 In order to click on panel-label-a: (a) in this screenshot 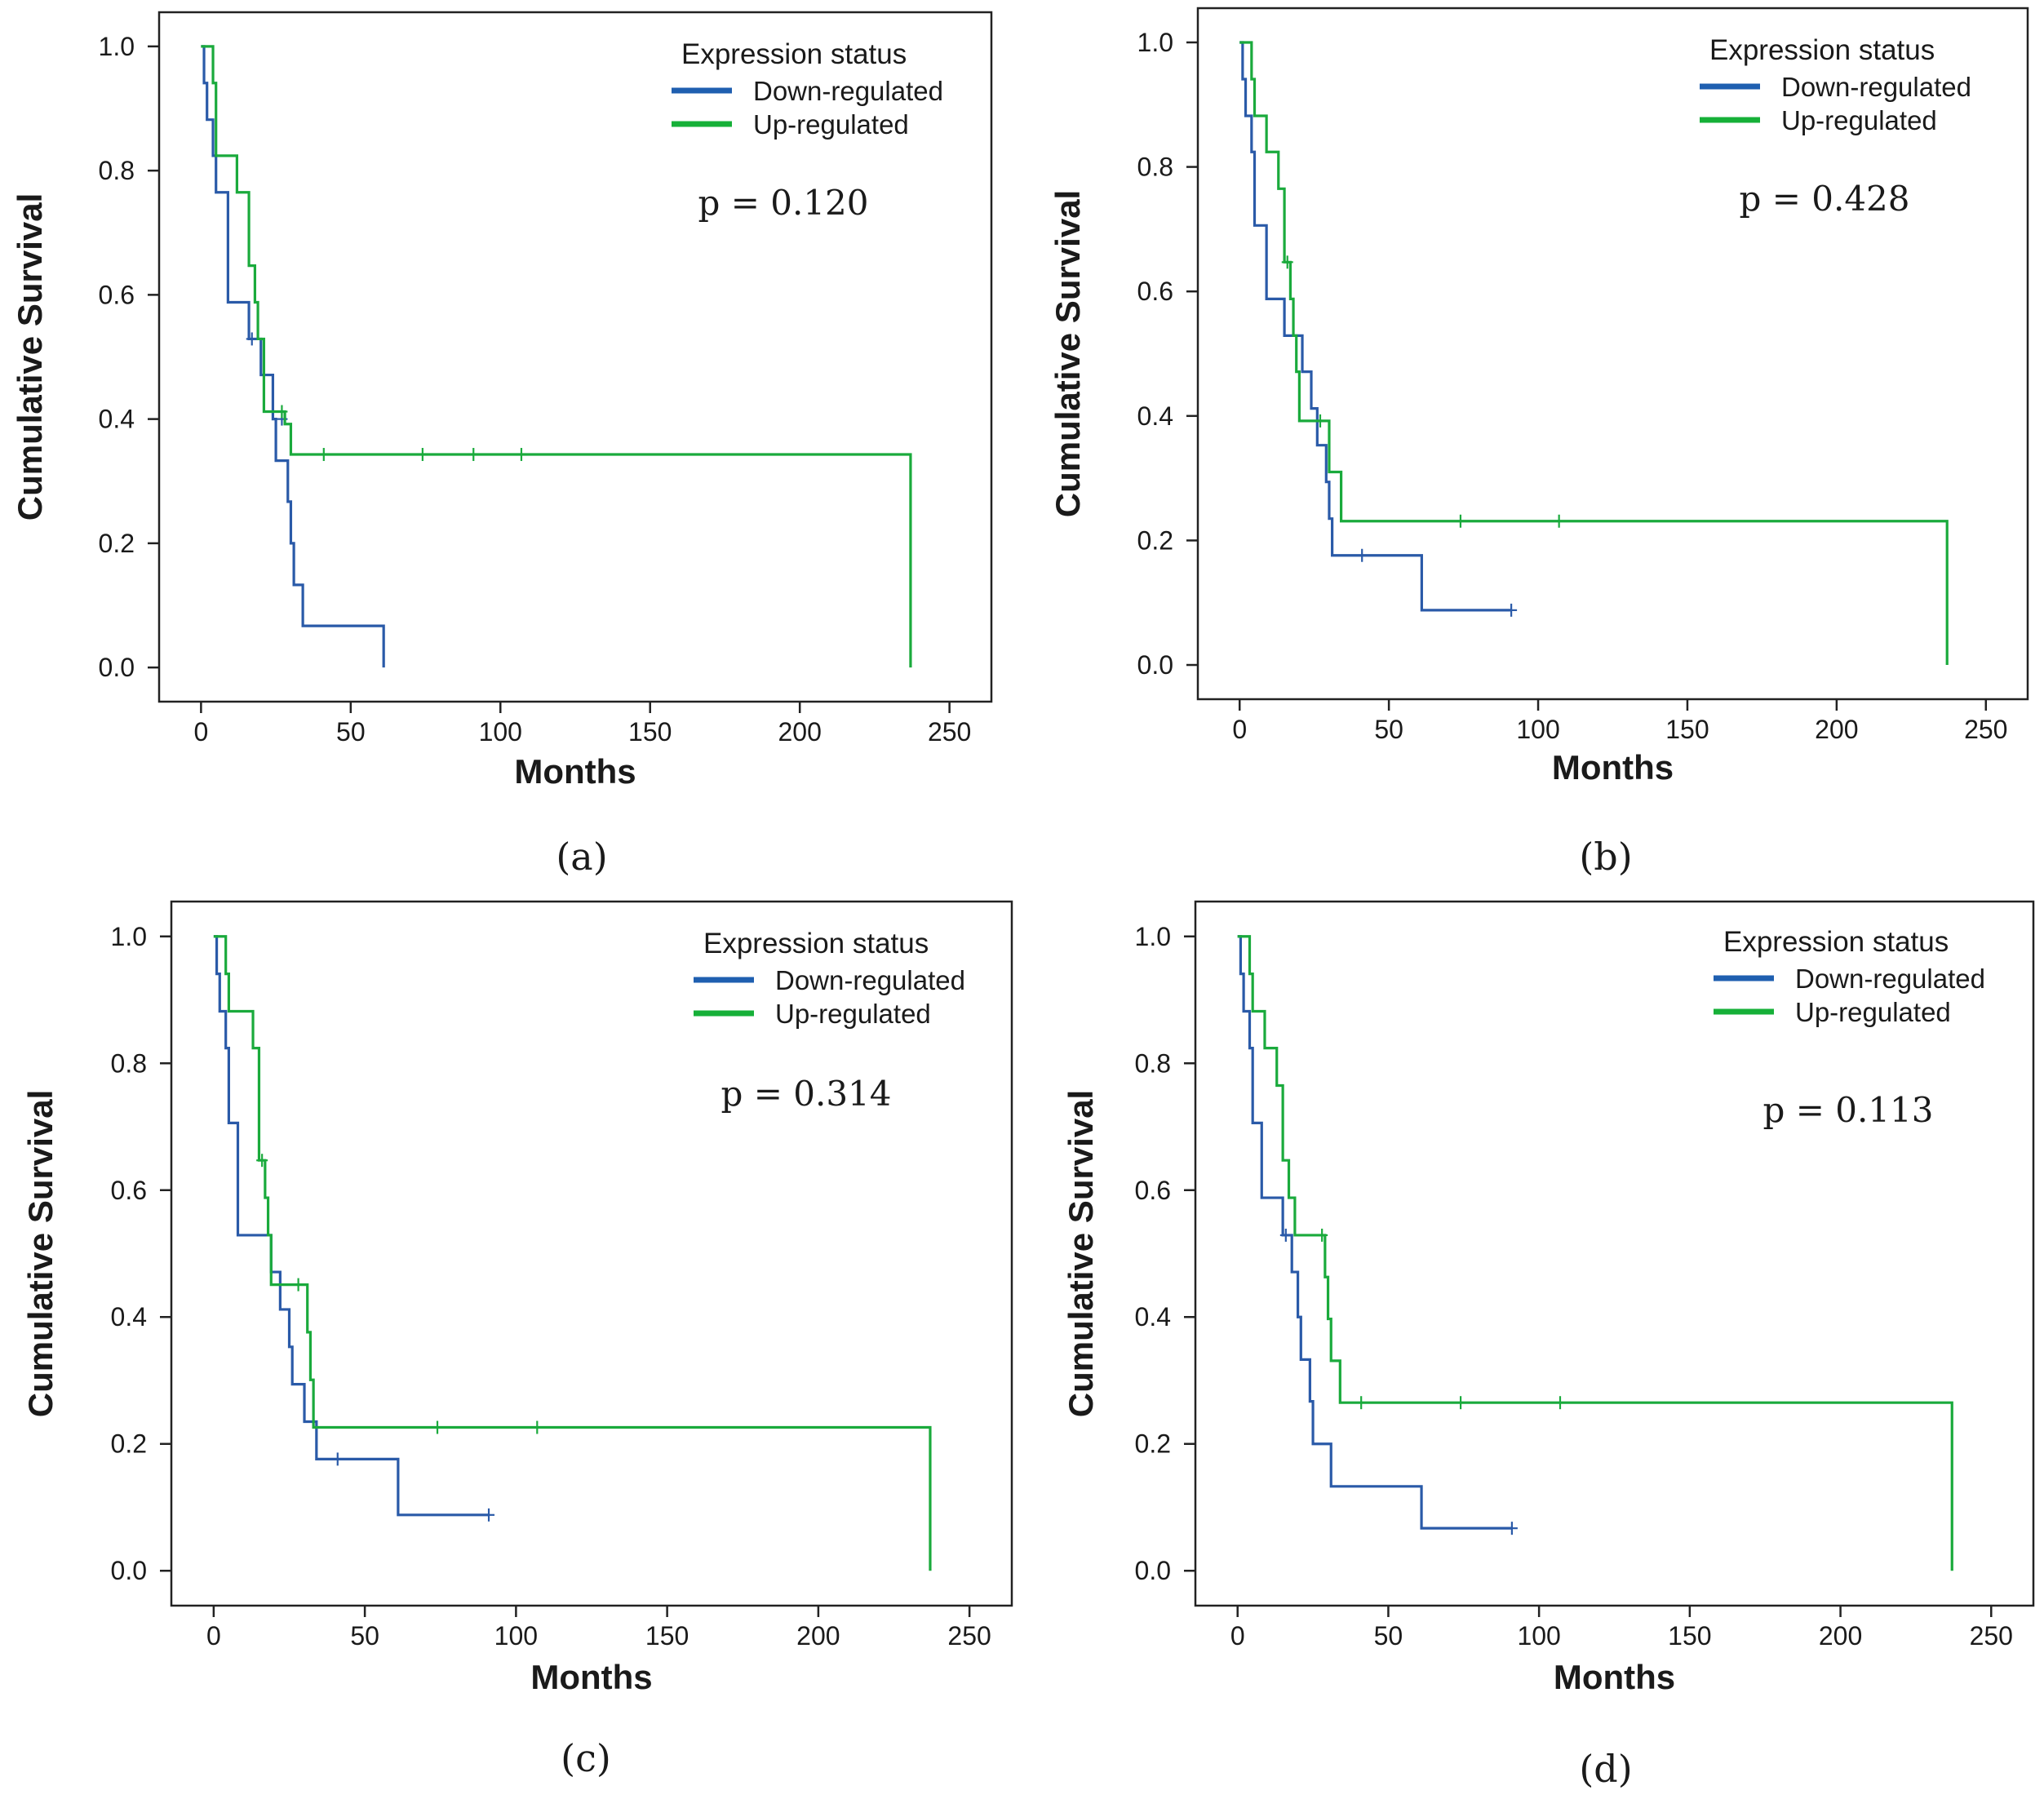, I will do `click(581, 857)`.